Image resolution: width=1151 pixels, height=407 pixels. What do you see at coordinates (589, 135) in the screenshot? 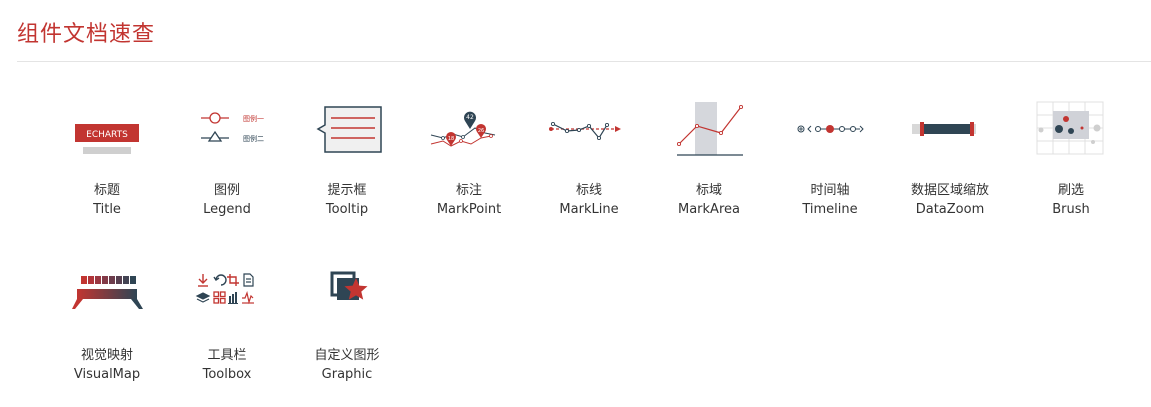
I see `markline-icon` at bounding box center [589, 135].